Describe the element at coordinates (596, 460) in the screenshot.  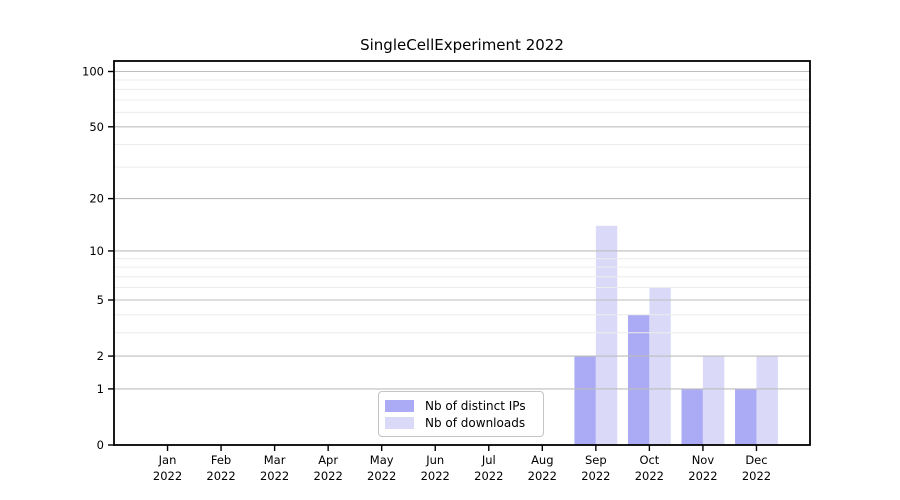
I see `x-axis-label-month: Sep` at that location.